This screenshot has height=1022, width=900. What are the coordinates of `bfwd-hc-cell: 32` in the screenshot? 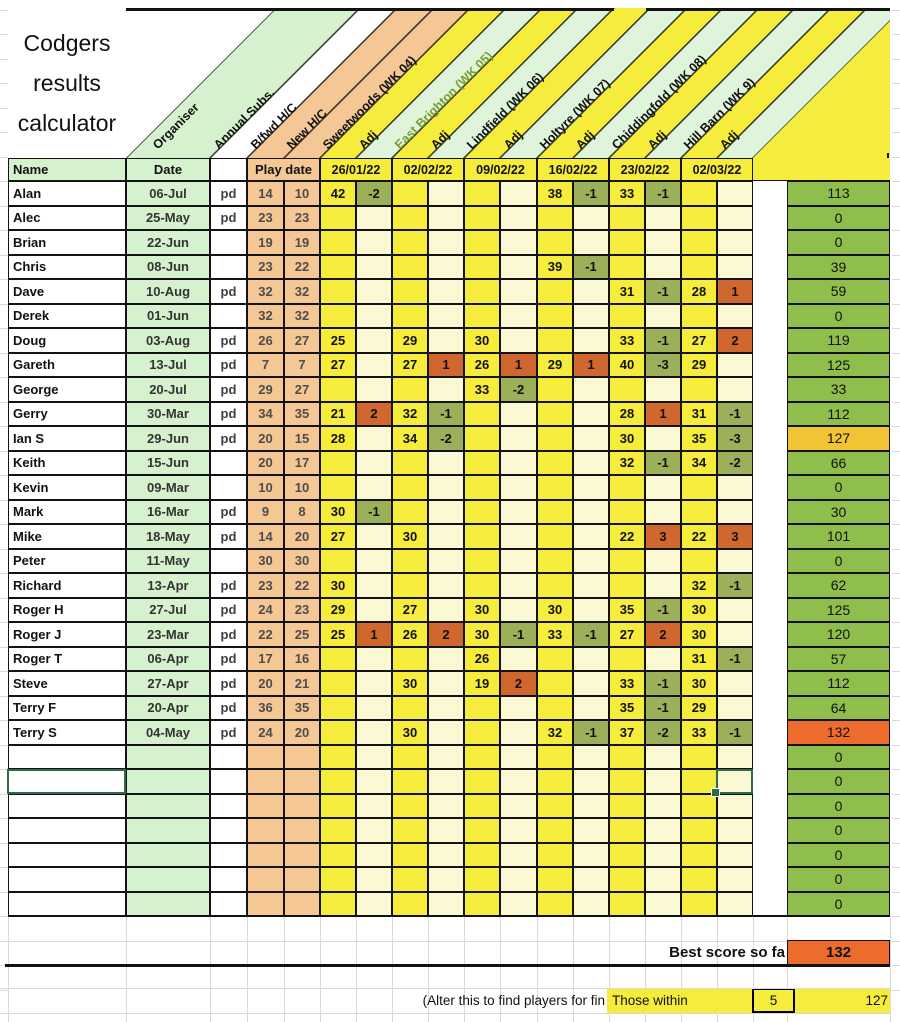 It's located at (265, 291).